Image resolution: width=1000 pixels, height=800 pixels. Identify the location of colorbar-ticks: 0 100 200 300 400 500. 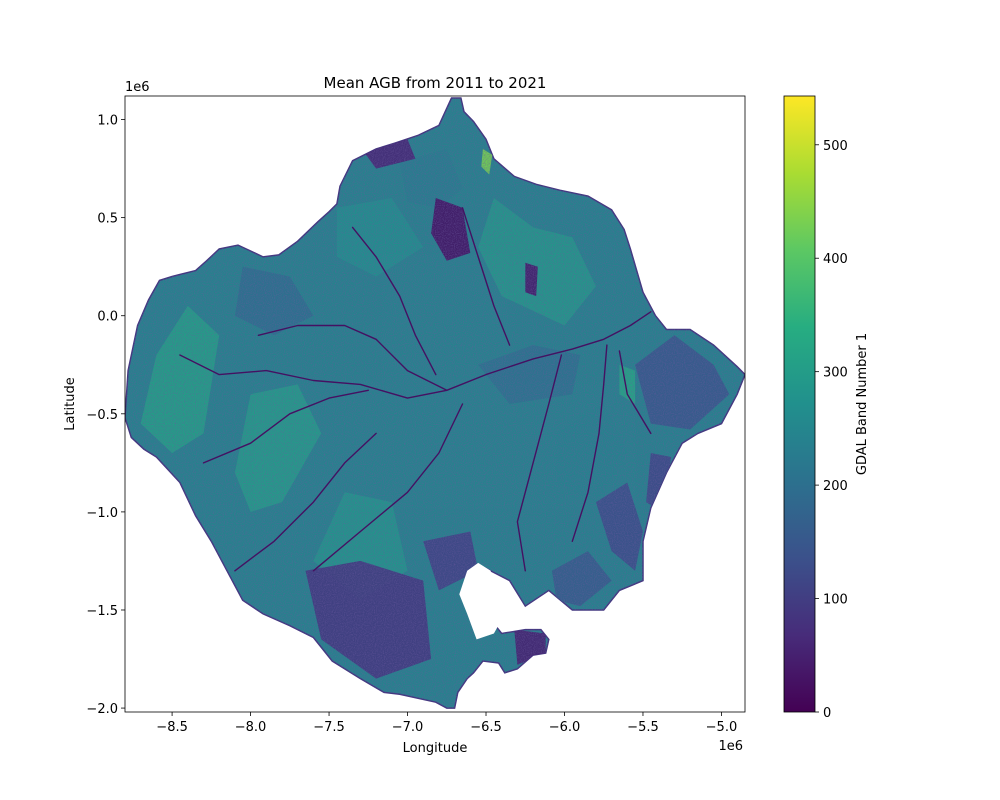
(831, 430).